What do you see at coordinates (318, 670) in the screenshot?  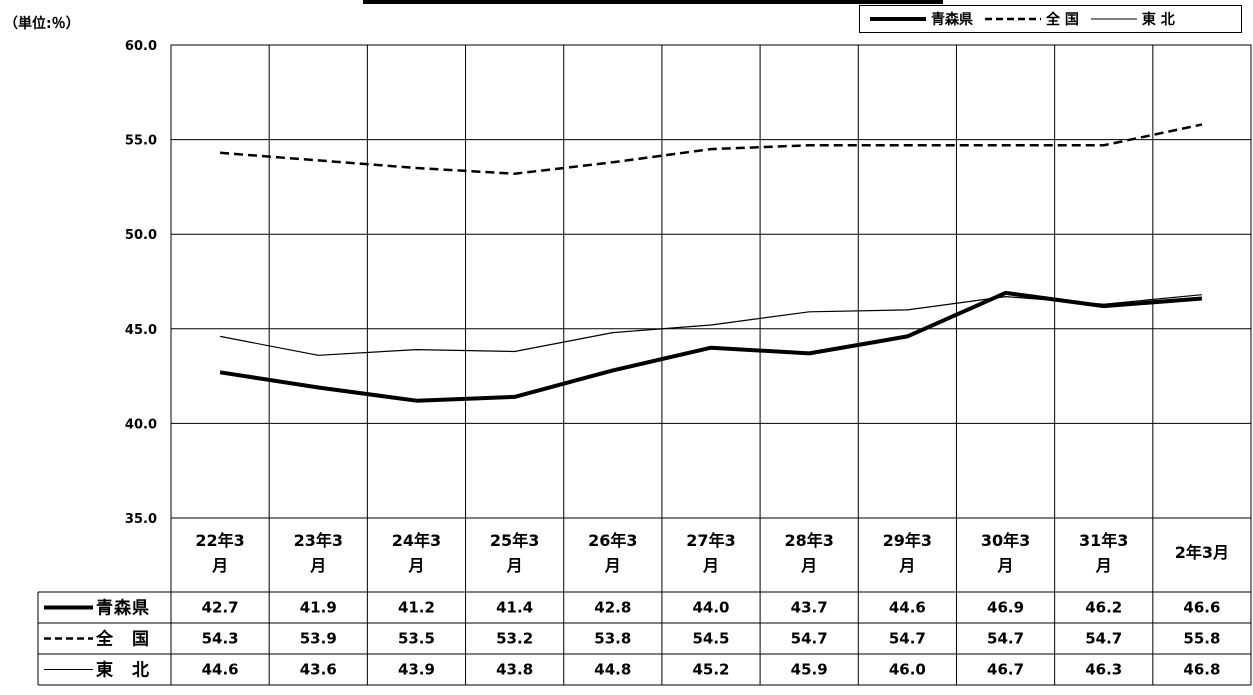 I see `table-cell: 43.6` at bounding box center [318, 670].